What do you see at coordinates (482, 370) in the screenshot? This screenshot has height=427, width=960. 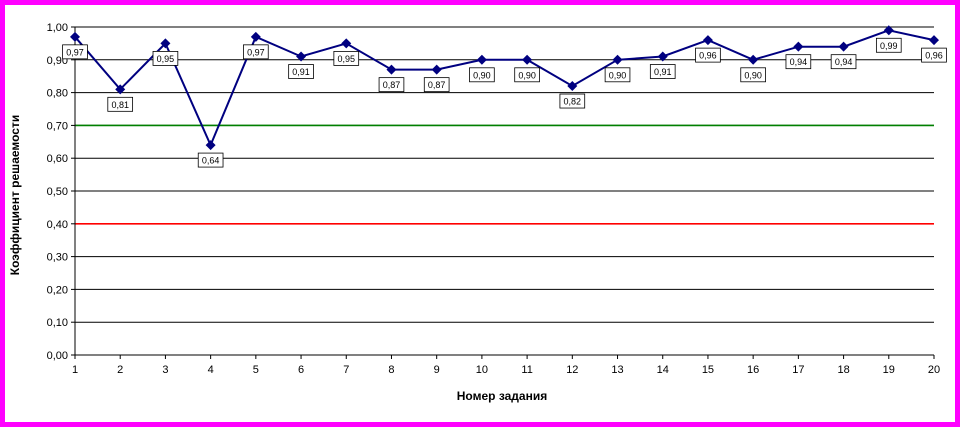 I see `x-tick-label: 10` at bounding box center [482, 370].